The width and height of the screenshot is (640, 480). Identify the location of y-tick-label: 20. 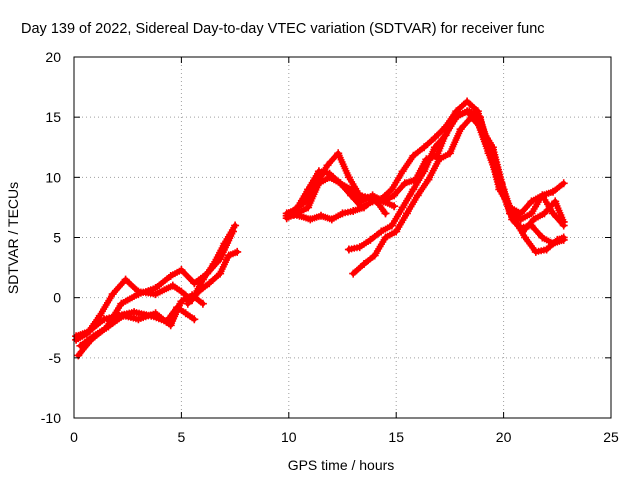
(53, 57).